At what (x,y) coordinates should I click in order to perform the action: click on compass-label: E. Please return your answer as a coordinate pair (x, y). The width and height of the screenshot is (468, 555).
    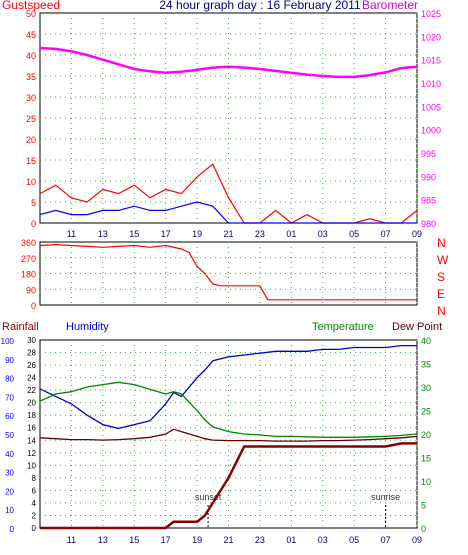
    Looking at the image, I should click on (441, 294).